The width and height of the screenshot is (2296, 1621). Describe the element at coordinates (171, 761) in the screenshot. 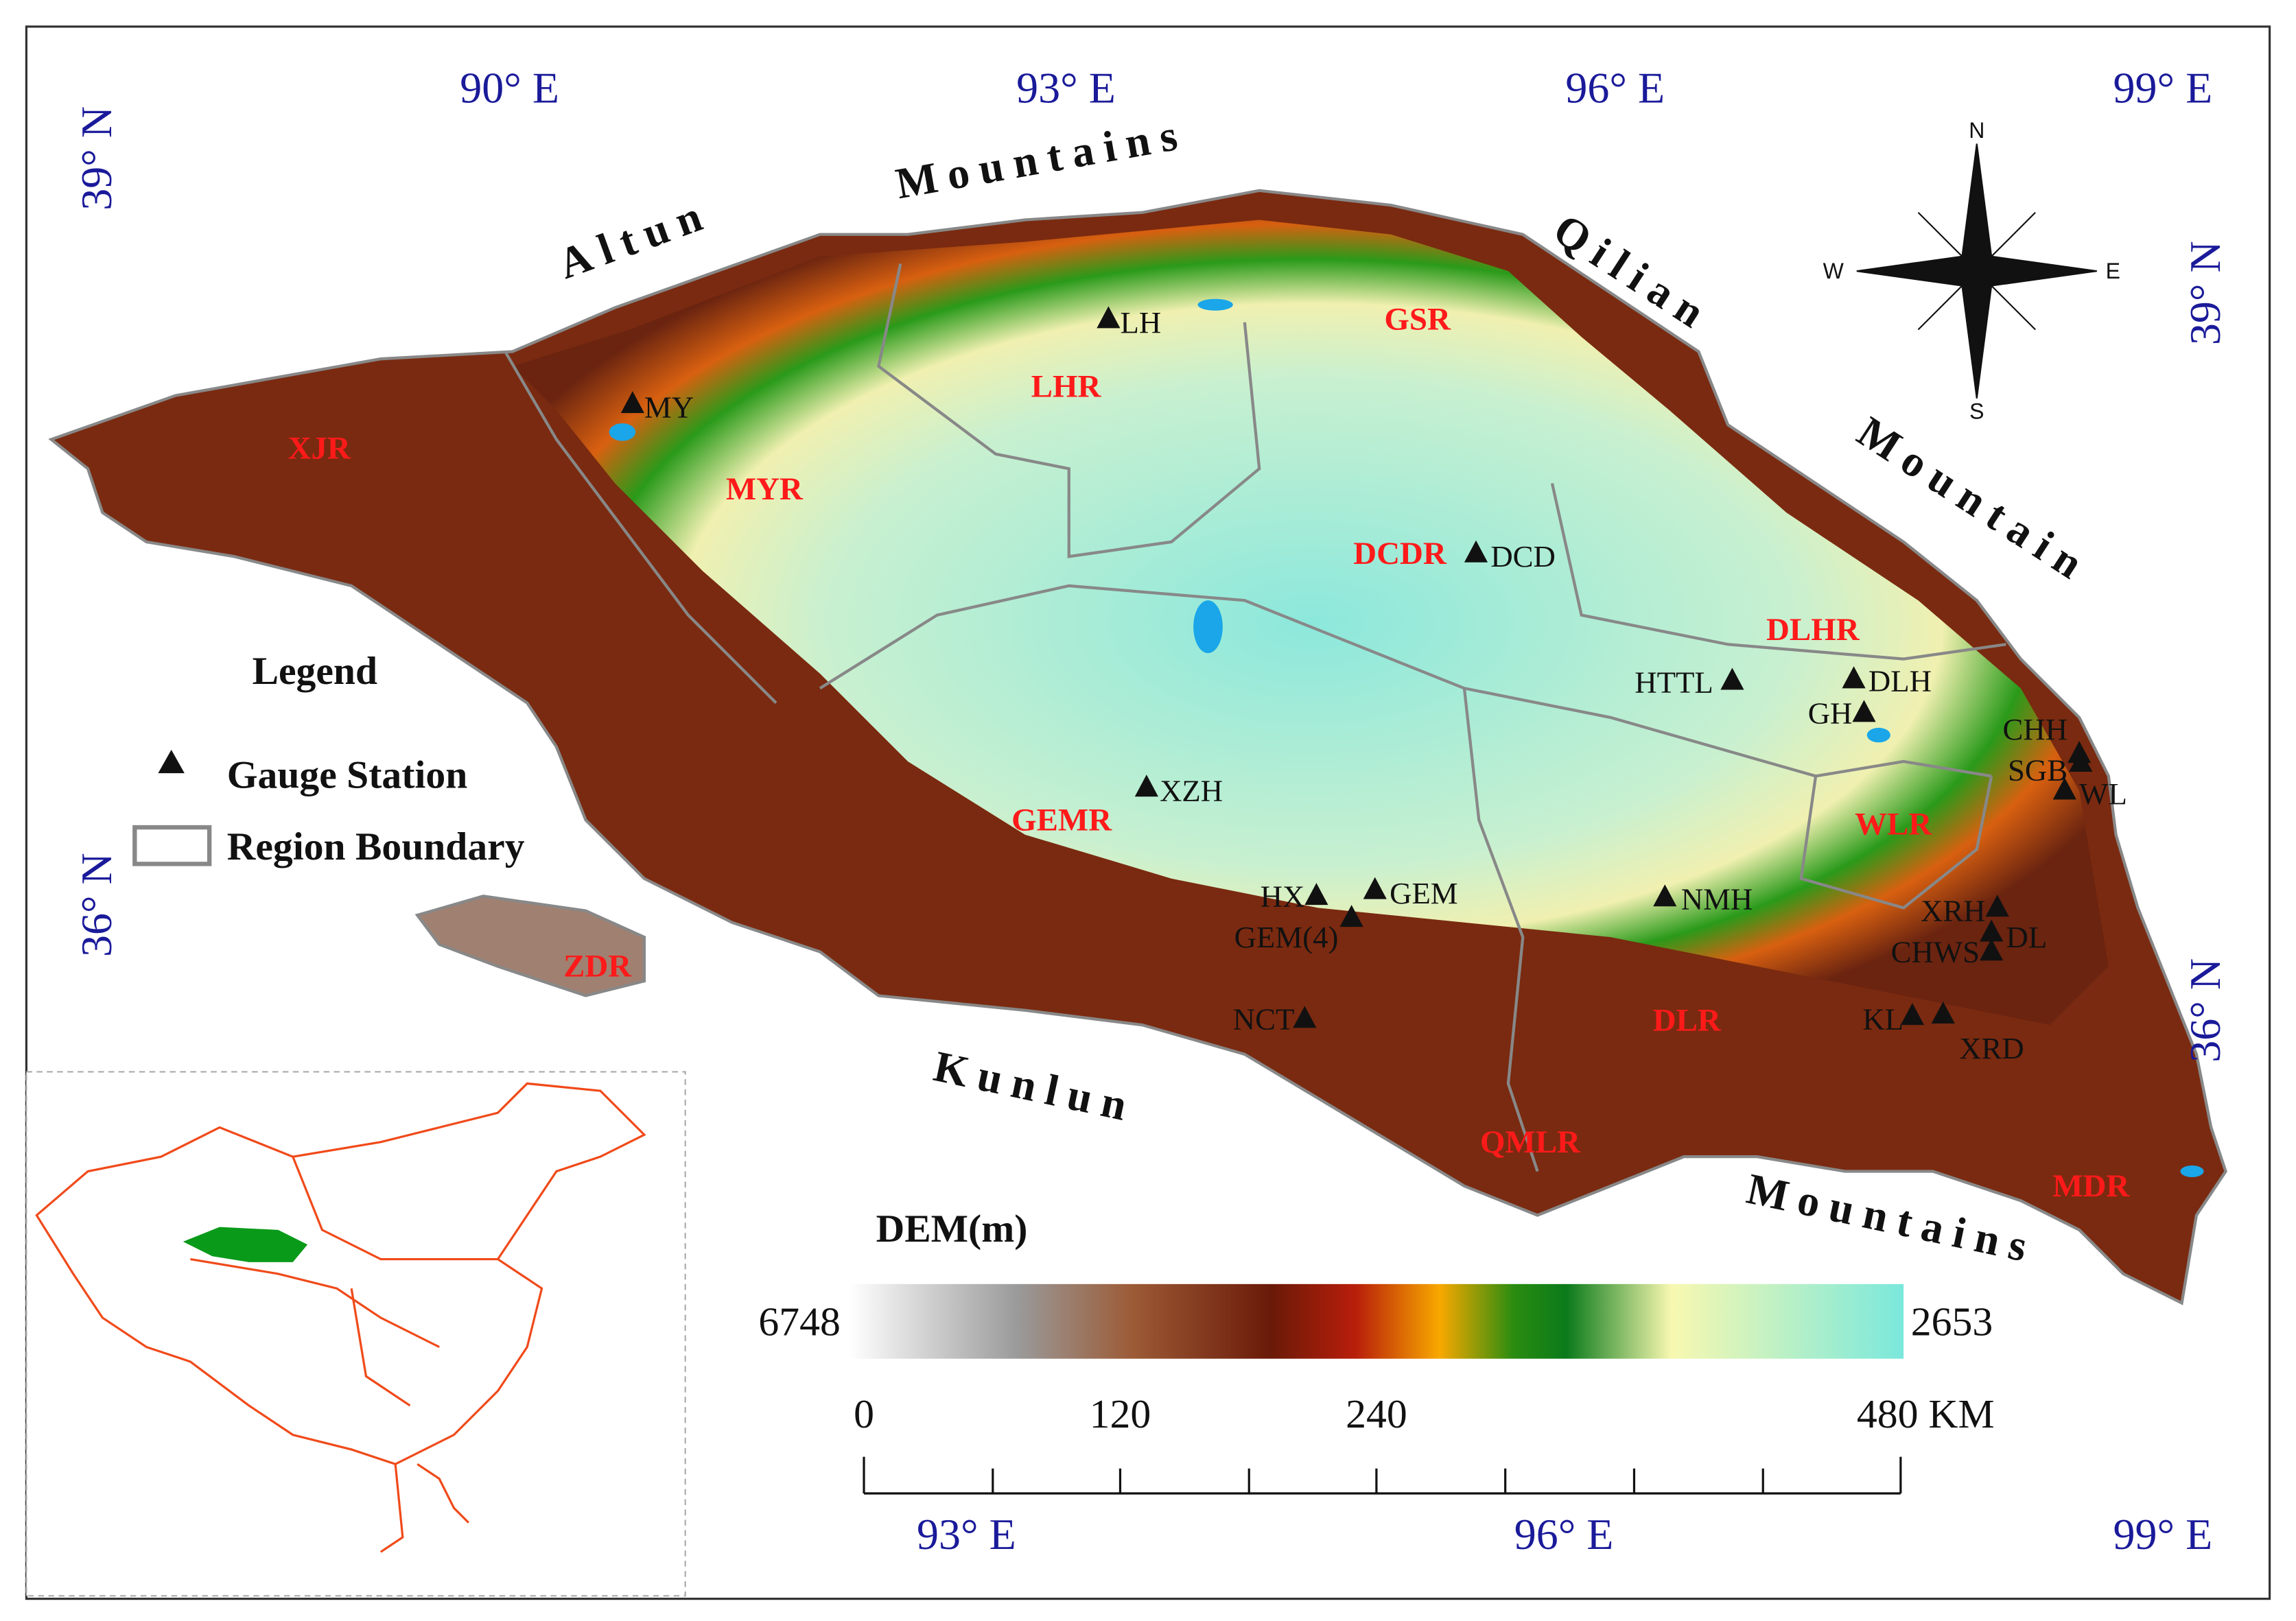

I see `legend-triangle` at that location.